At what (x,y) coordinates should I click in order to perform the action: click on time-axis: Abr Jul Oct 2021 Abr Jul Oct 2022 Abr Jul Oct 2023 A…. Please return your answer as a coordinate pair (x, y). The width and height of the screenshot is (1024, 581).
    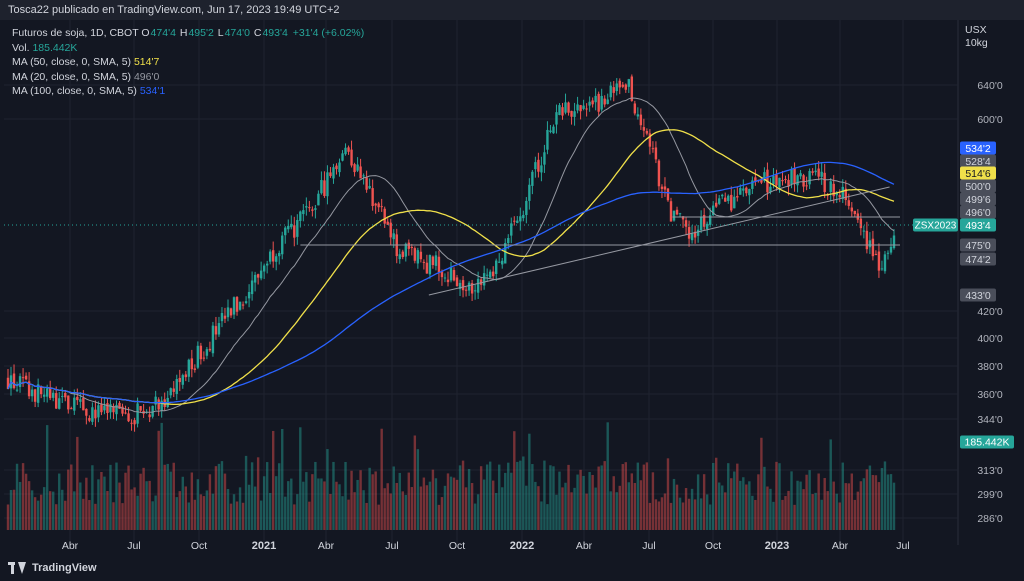
    Looking at the image, I should click on (486, 546).